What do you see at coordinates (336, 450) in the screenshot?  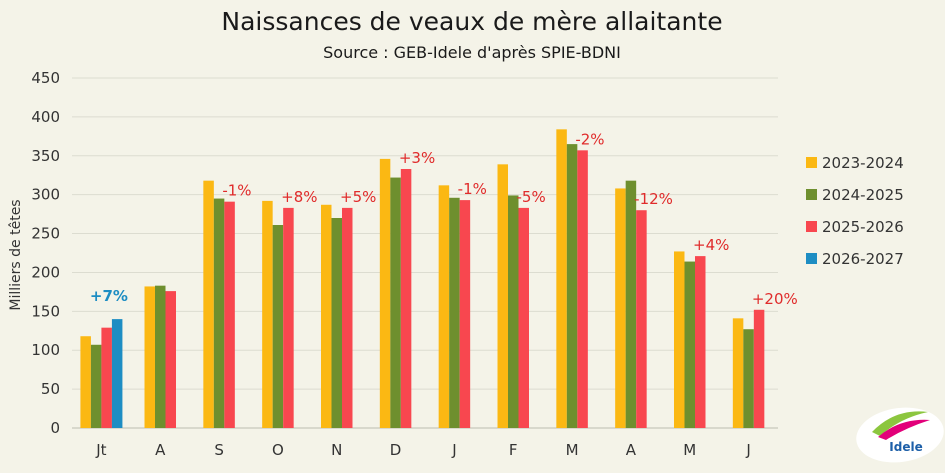 I see `x-tick-label: N` at bounding box center [336, 450].